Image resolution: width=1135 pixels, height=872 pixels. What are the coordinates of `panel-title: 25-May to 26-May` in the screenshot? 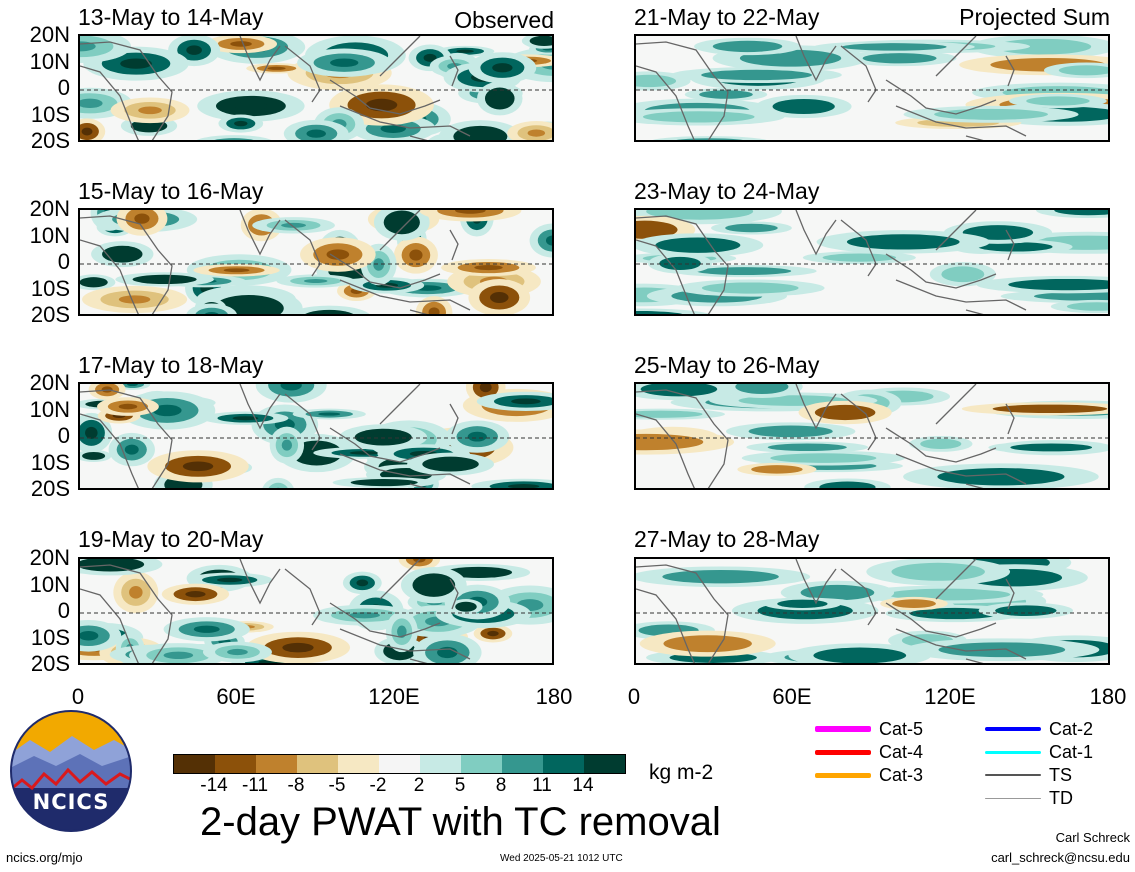 It's located at (727, 365).